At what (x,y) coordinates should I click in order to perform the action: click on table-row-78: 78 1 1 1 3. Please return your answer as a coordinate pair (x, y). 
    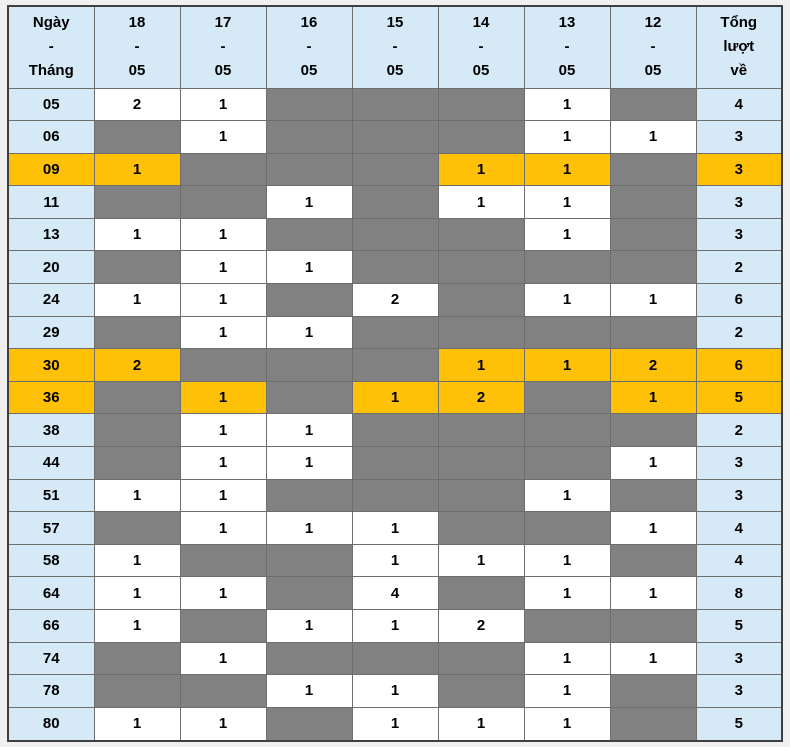
    Looking at the image, I should click on (395, 691).